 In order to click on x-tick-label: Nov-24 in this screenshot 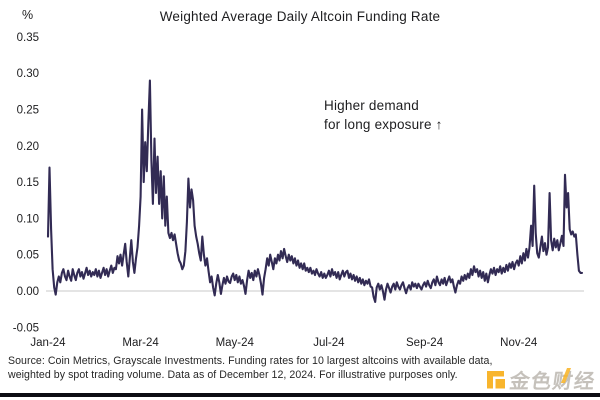, I will do `click(519, 343)`.